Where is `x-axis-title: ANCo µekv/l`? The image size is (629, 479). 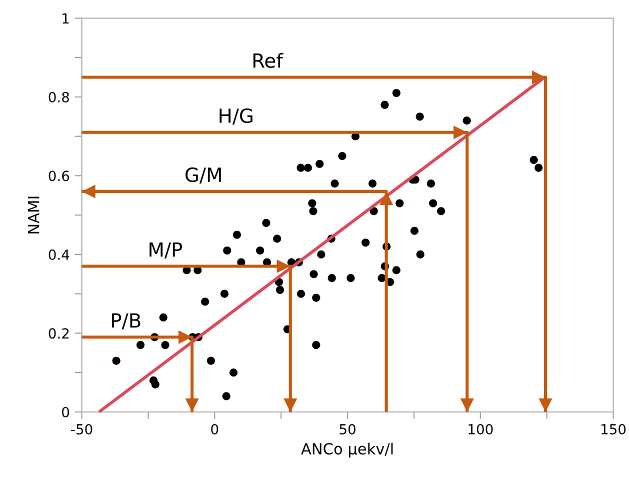 x-axis-title: ANCo µekv/l is located at coordinates (347, 450).